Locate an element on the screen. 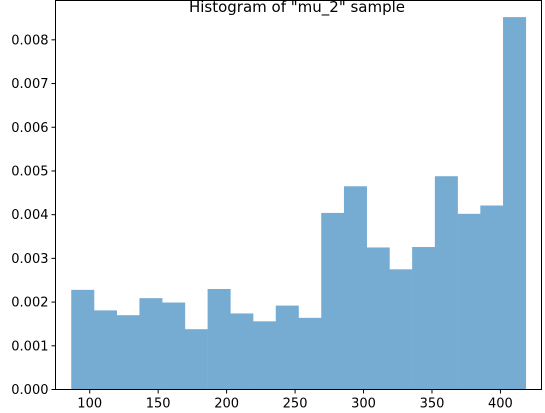  y-tick-label: 0.002 is located at coordinates (29, 303).